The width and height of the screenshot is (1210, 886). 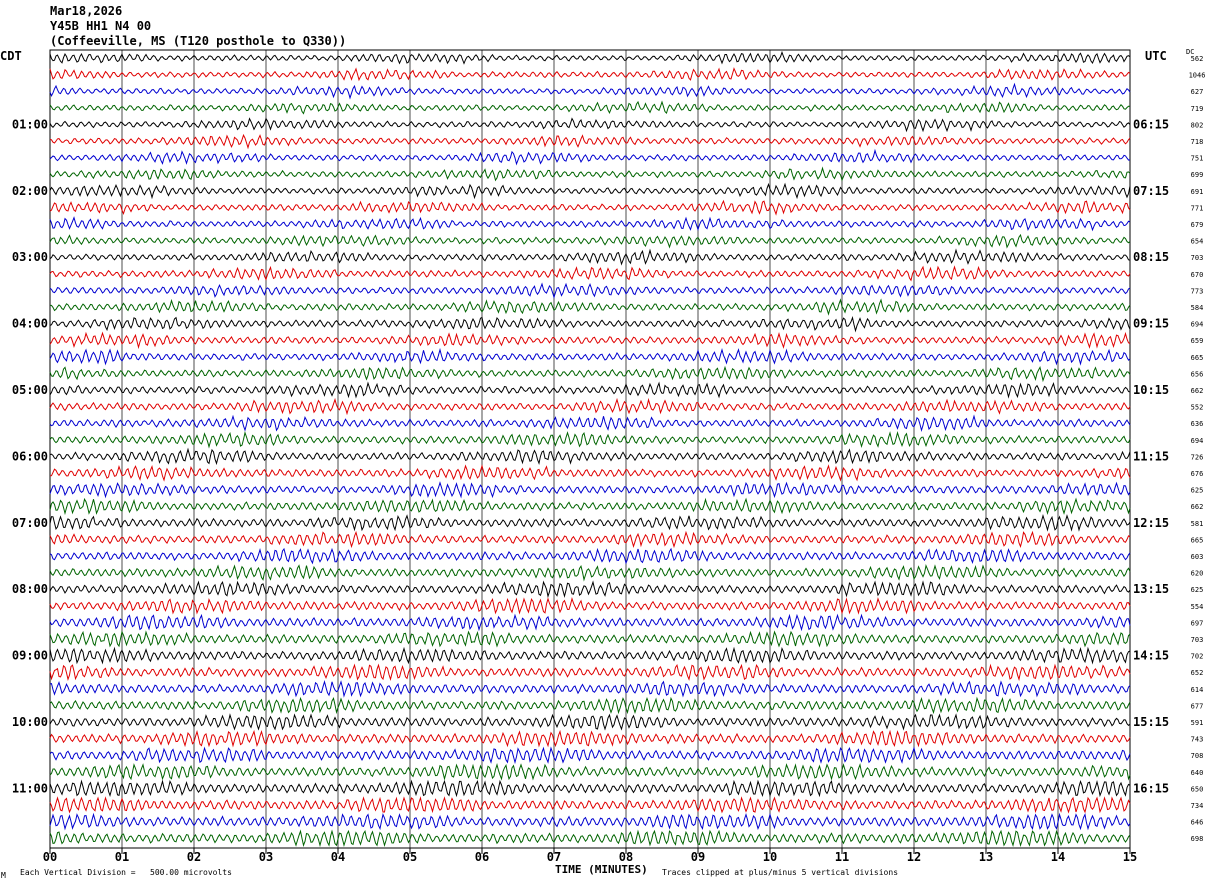 What do you see at coordinates (1197, 59) in the screenshot?
I see `trace-dc-label: 562` at bounding box center [1197, 59].